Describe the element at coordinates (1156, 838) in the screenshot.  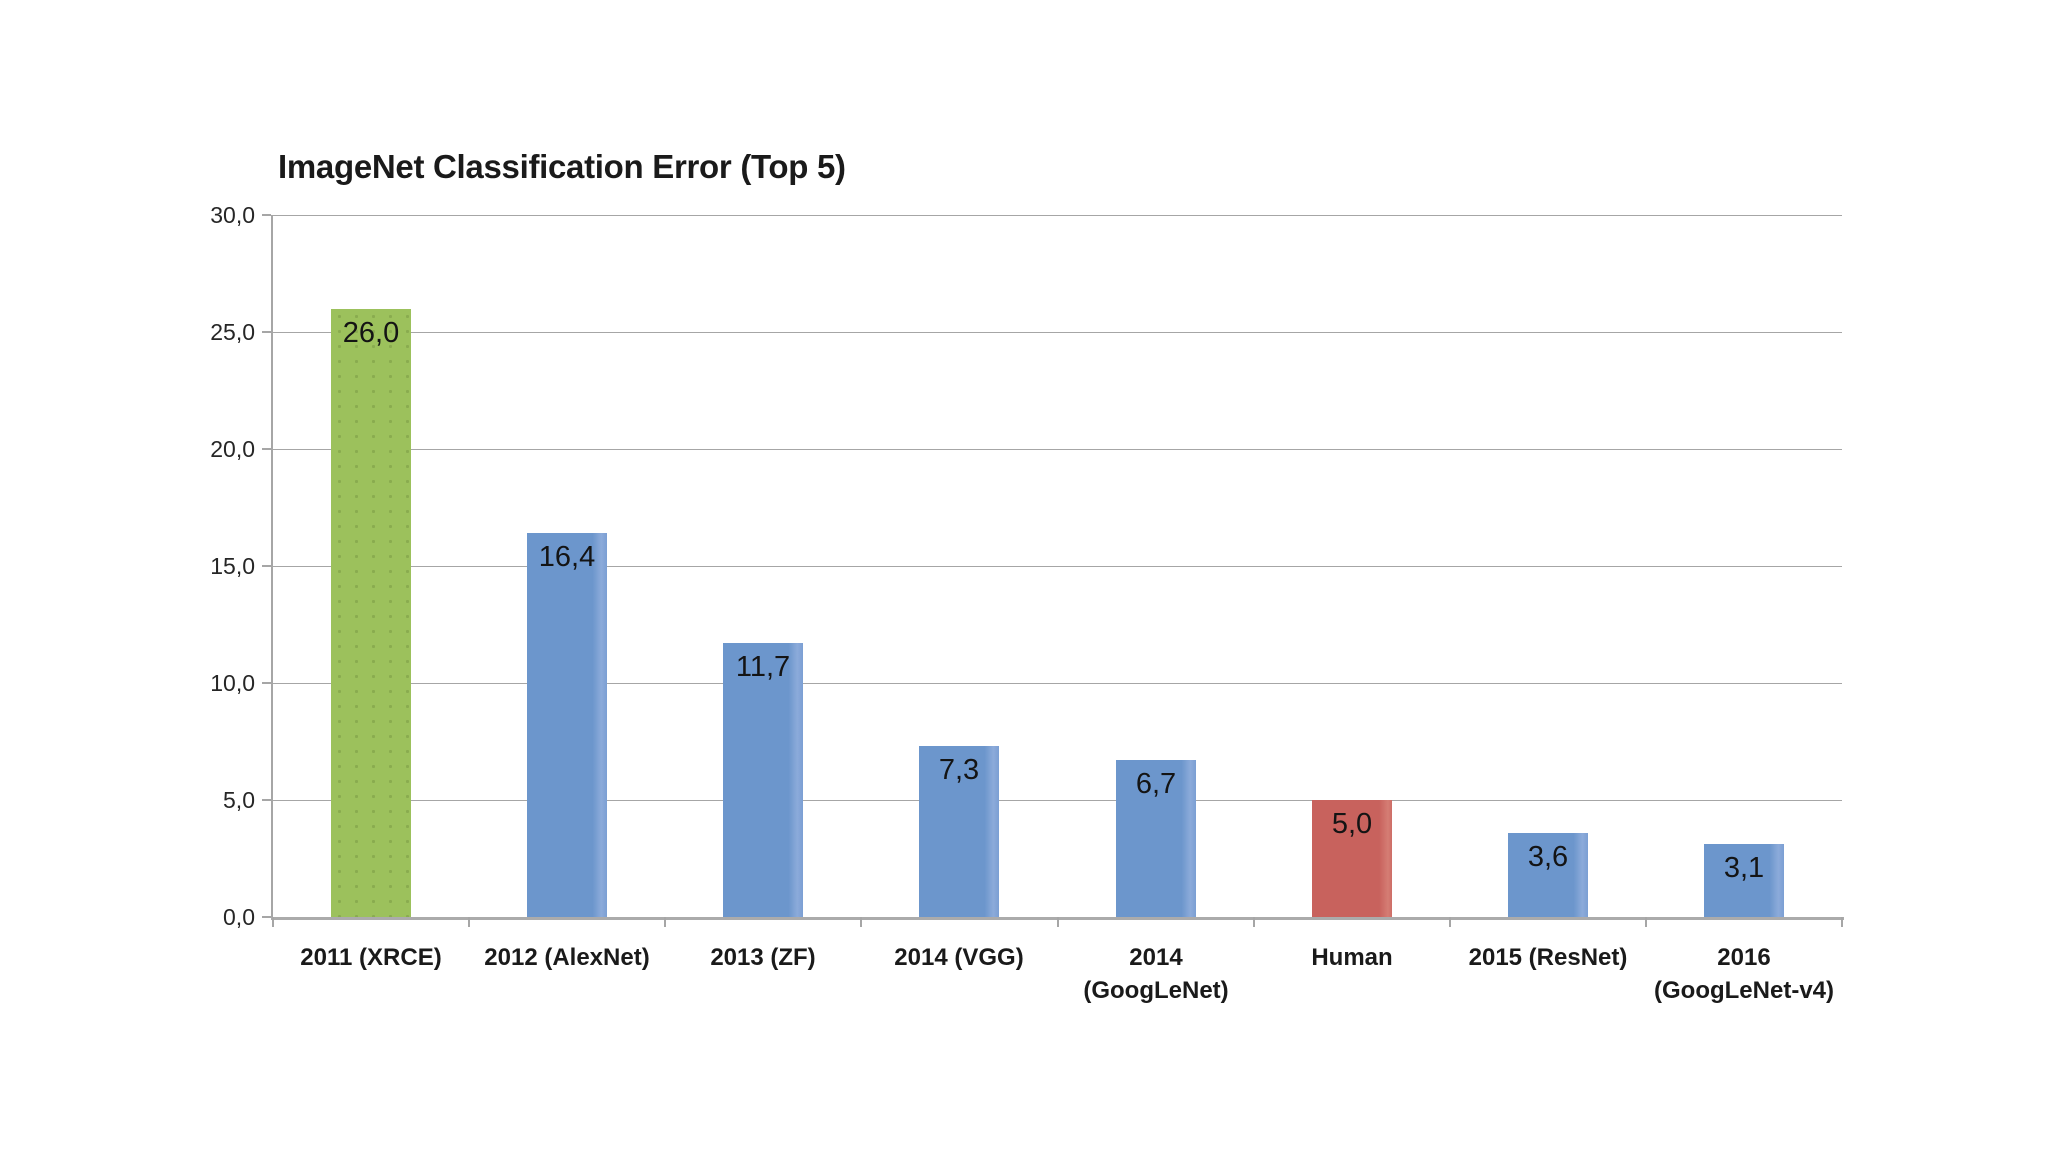
I see `bar-2014-(googlenet): 6,7` at that location.